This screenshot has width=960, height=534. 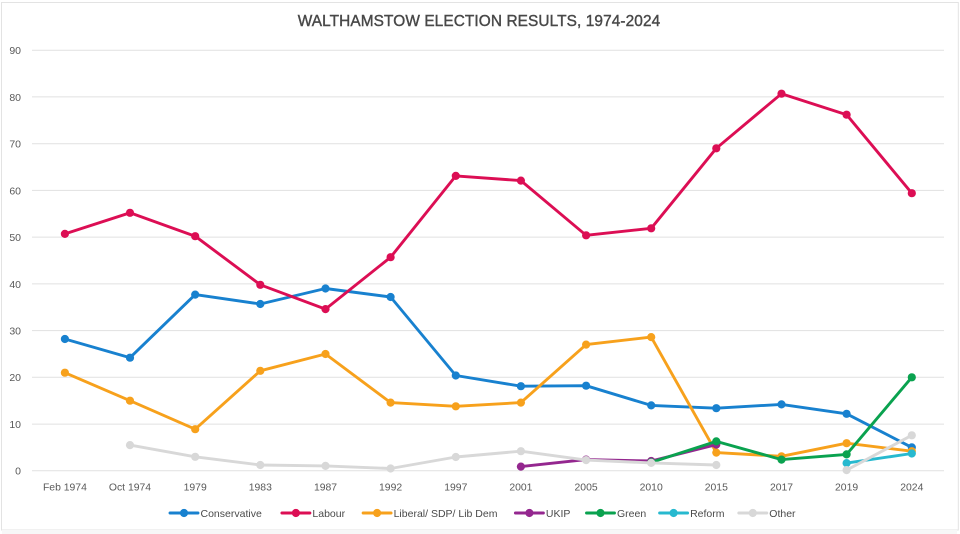 I want to click on svg-text: UKIP, so click(x=558, y=514).